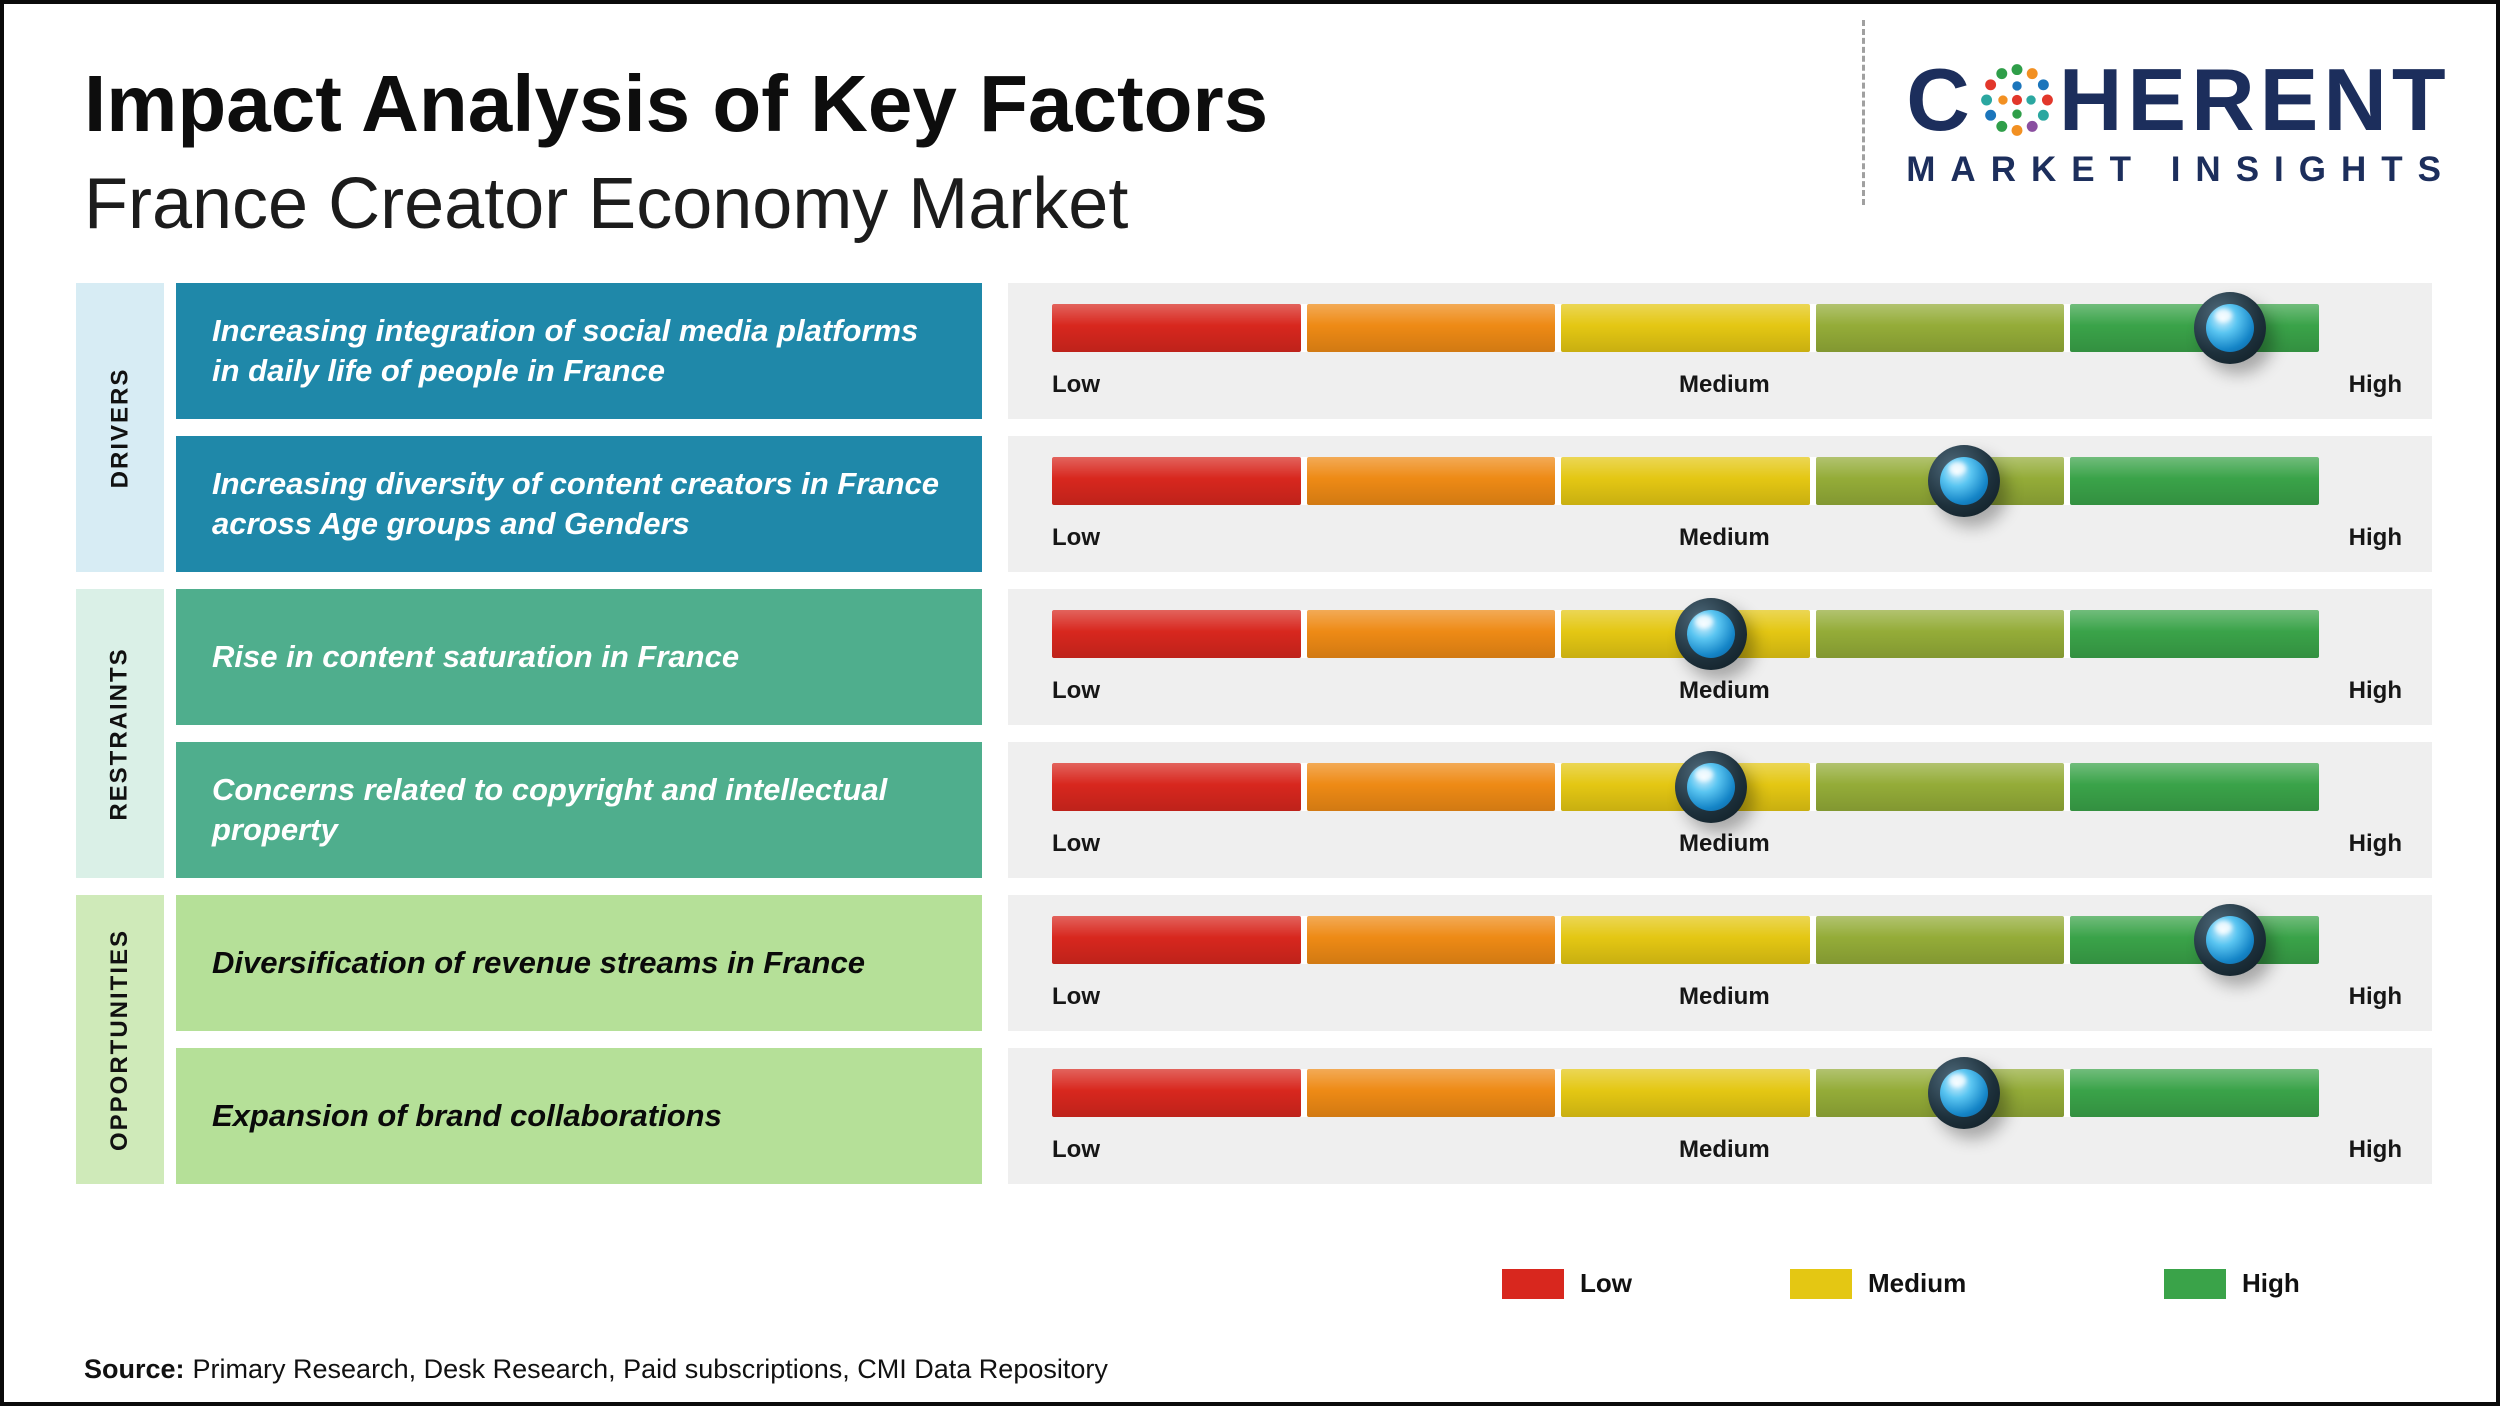 This screenshot has width=2500, height=1406. What do you see at coordinates (134, 1369) in the screenshot?
I see `source-label: Source:` at bounding box center [134, 1369].